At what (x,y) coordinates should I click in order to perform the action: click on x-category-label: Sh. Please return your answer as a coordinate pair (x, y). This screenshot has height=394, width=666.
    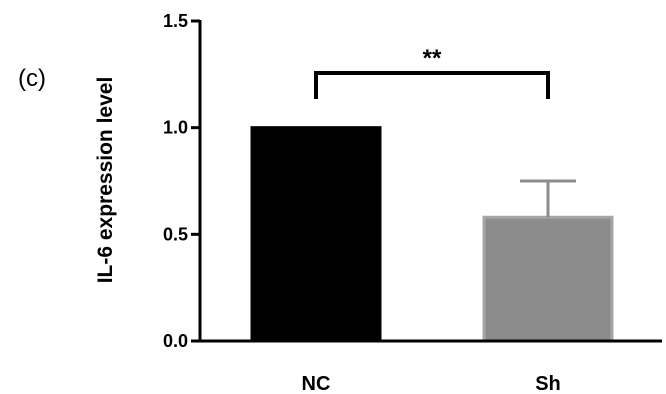
    Looking at the image, I should click on (548, 383).